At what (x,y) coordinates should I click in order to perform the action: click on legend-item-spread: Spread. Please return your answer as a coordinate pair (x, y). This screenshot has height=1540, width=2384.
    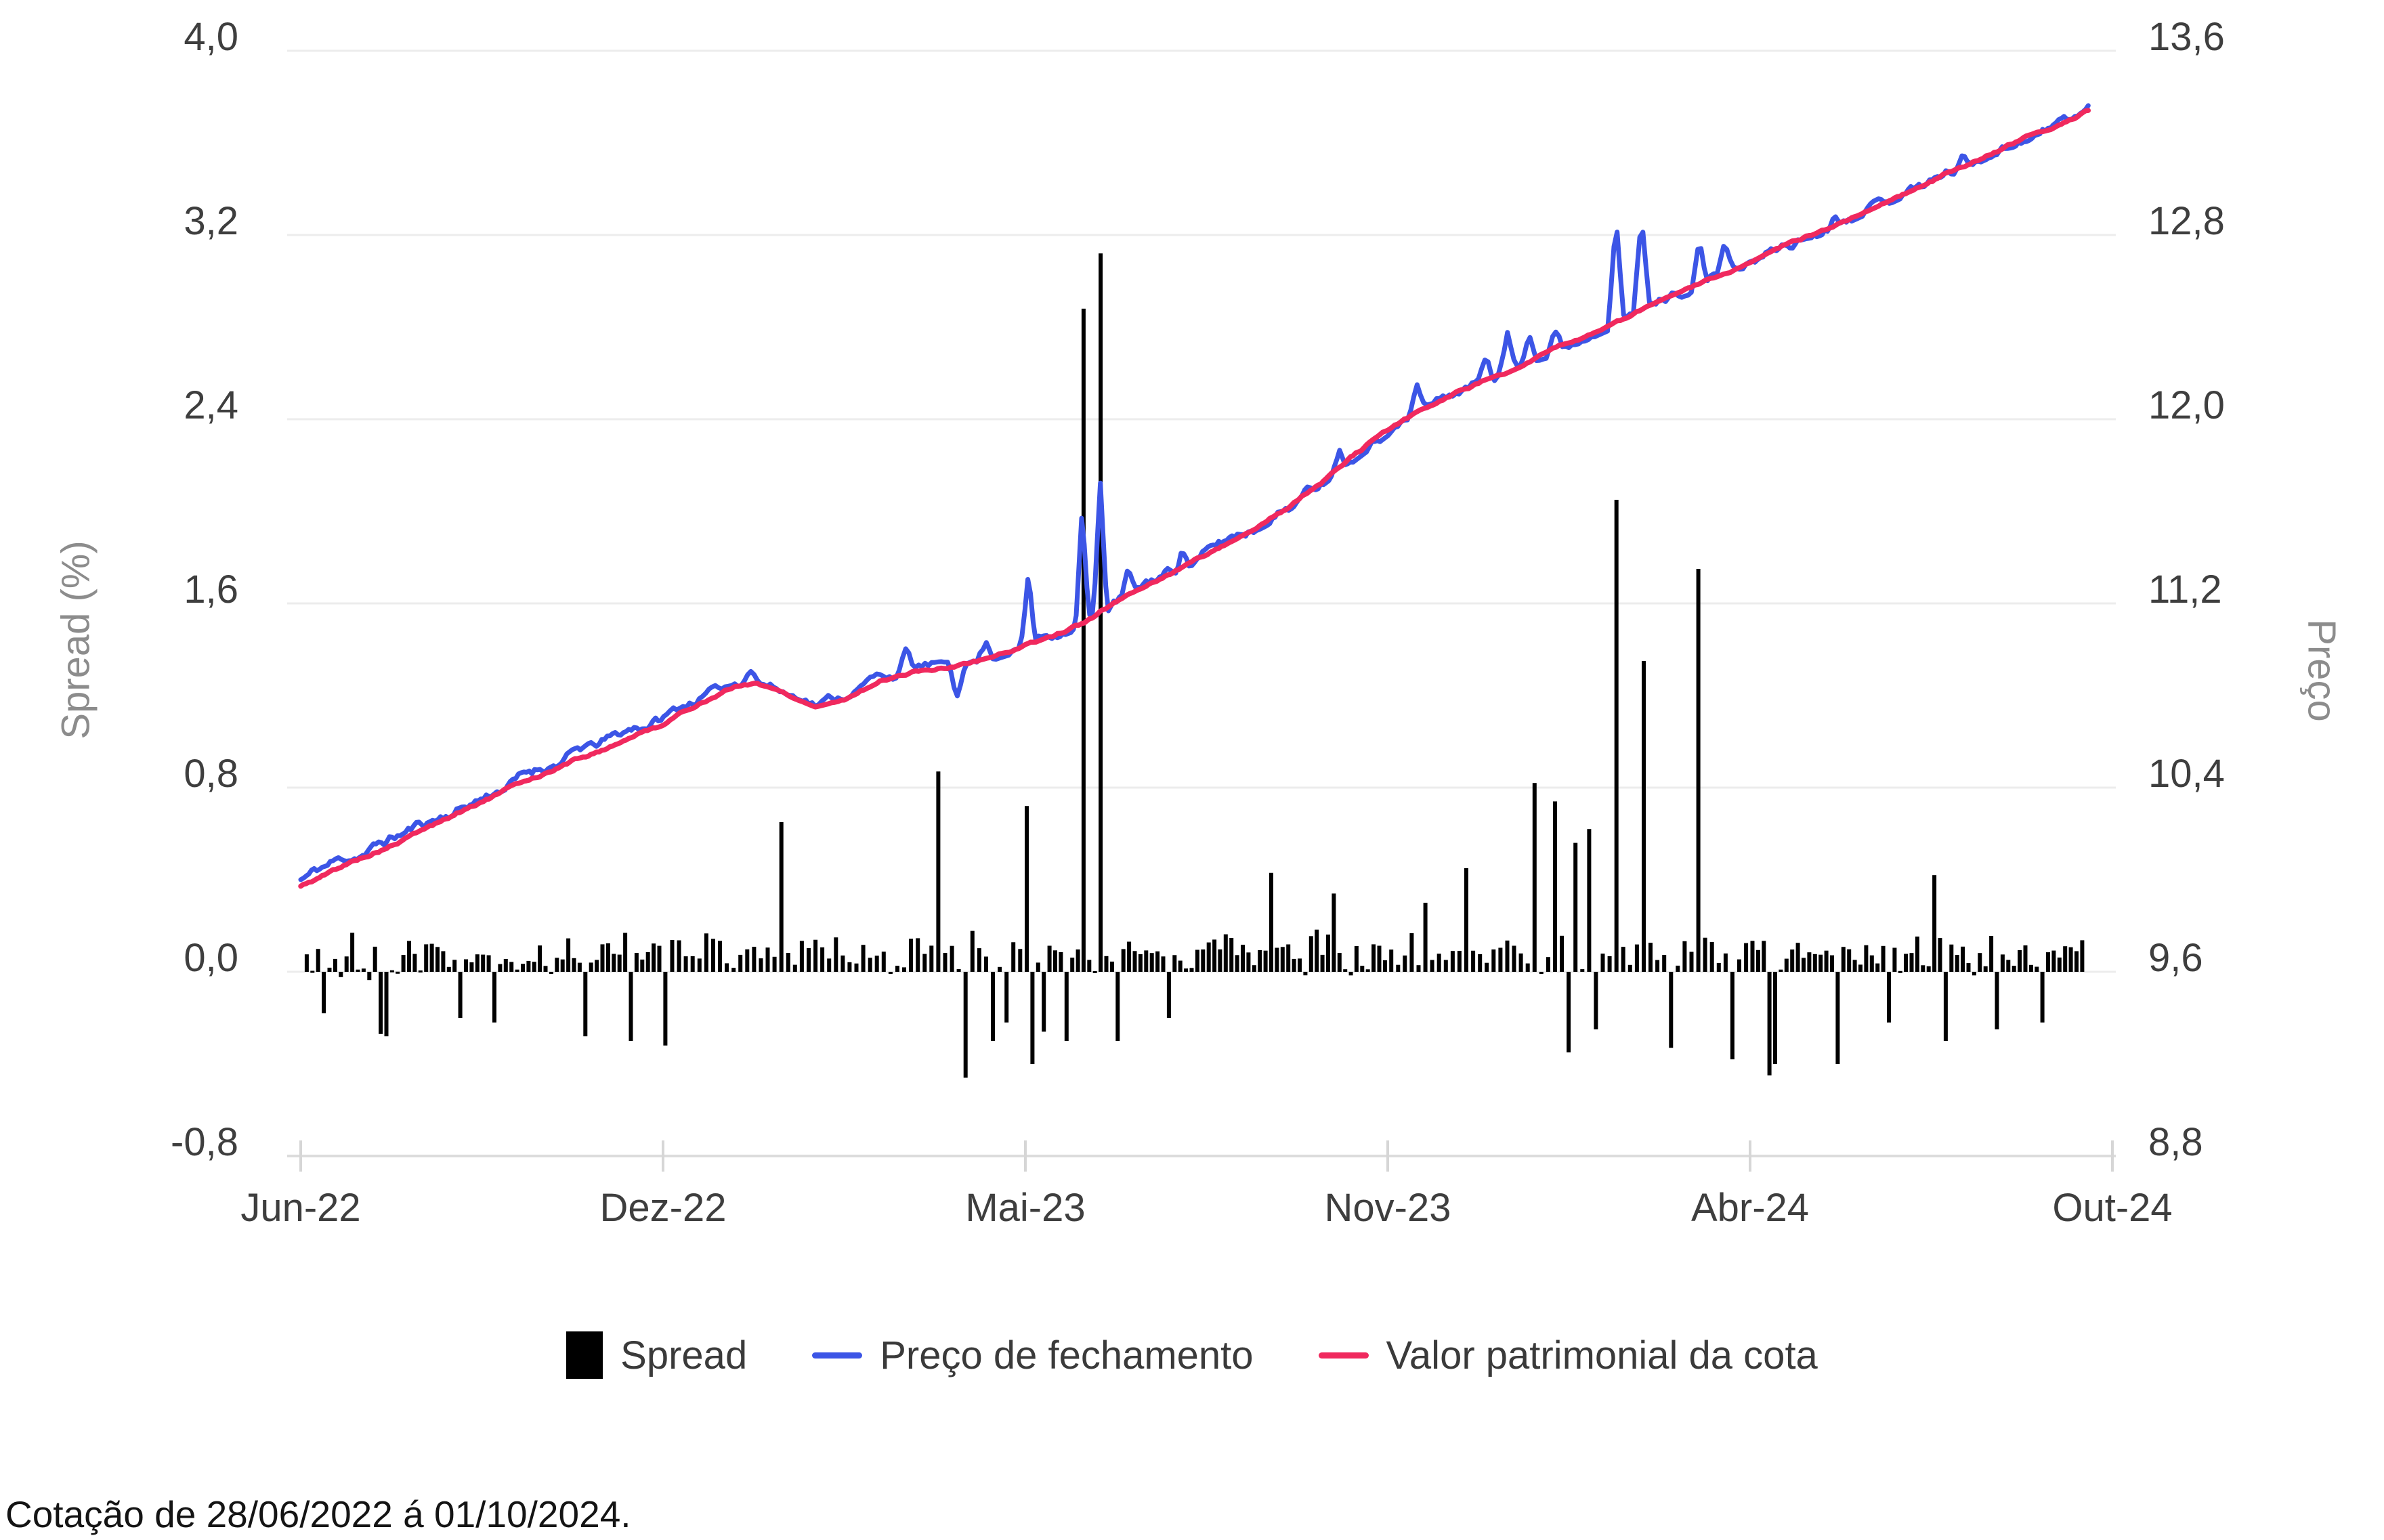
    Looking at the image, I should click on (656, 1355).